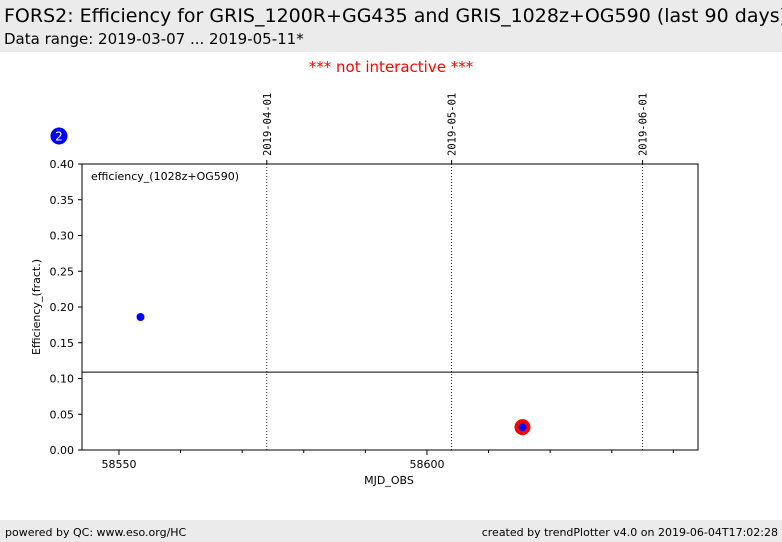  I want to click on date-label-0: 2019-04-01, so click(268, 124).